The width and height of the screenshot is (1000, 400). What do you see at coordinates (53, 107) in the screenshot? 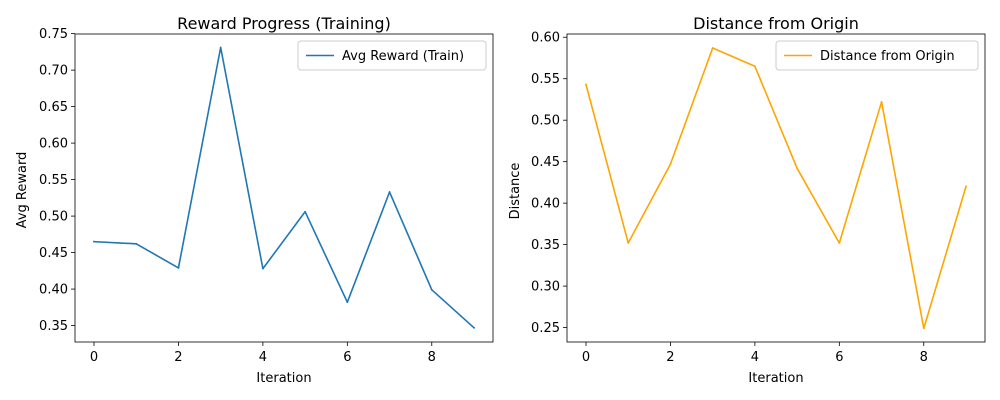
I see `reward-y-tick-label: 0.65` at bounding box center [53, 107].